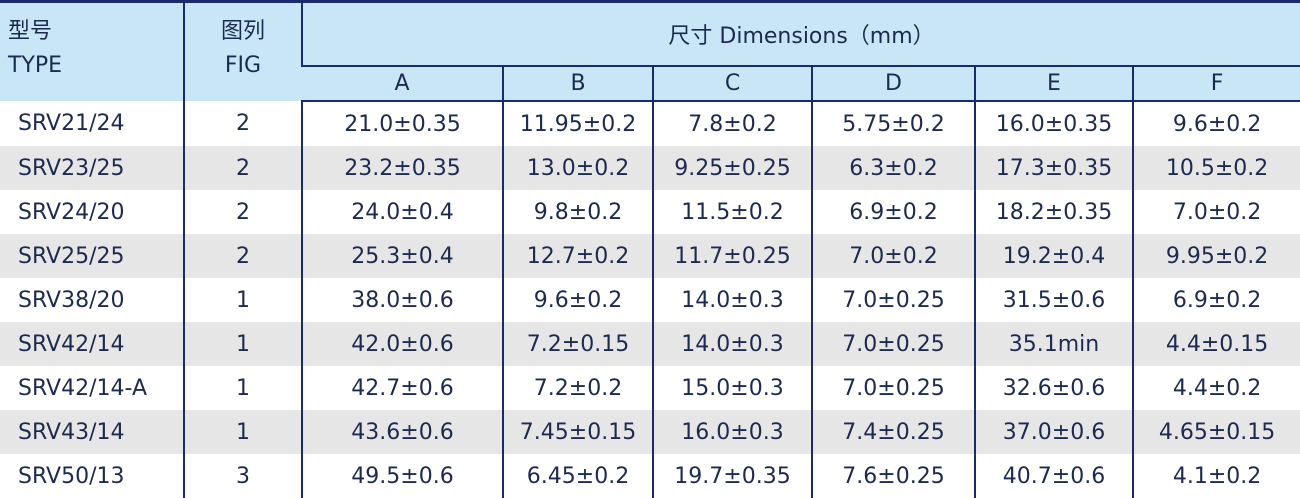  Describe the element at coordinates (402, 388) in the screenshot. I see `dimension-cell-a: 42.7±0.6` at that location.